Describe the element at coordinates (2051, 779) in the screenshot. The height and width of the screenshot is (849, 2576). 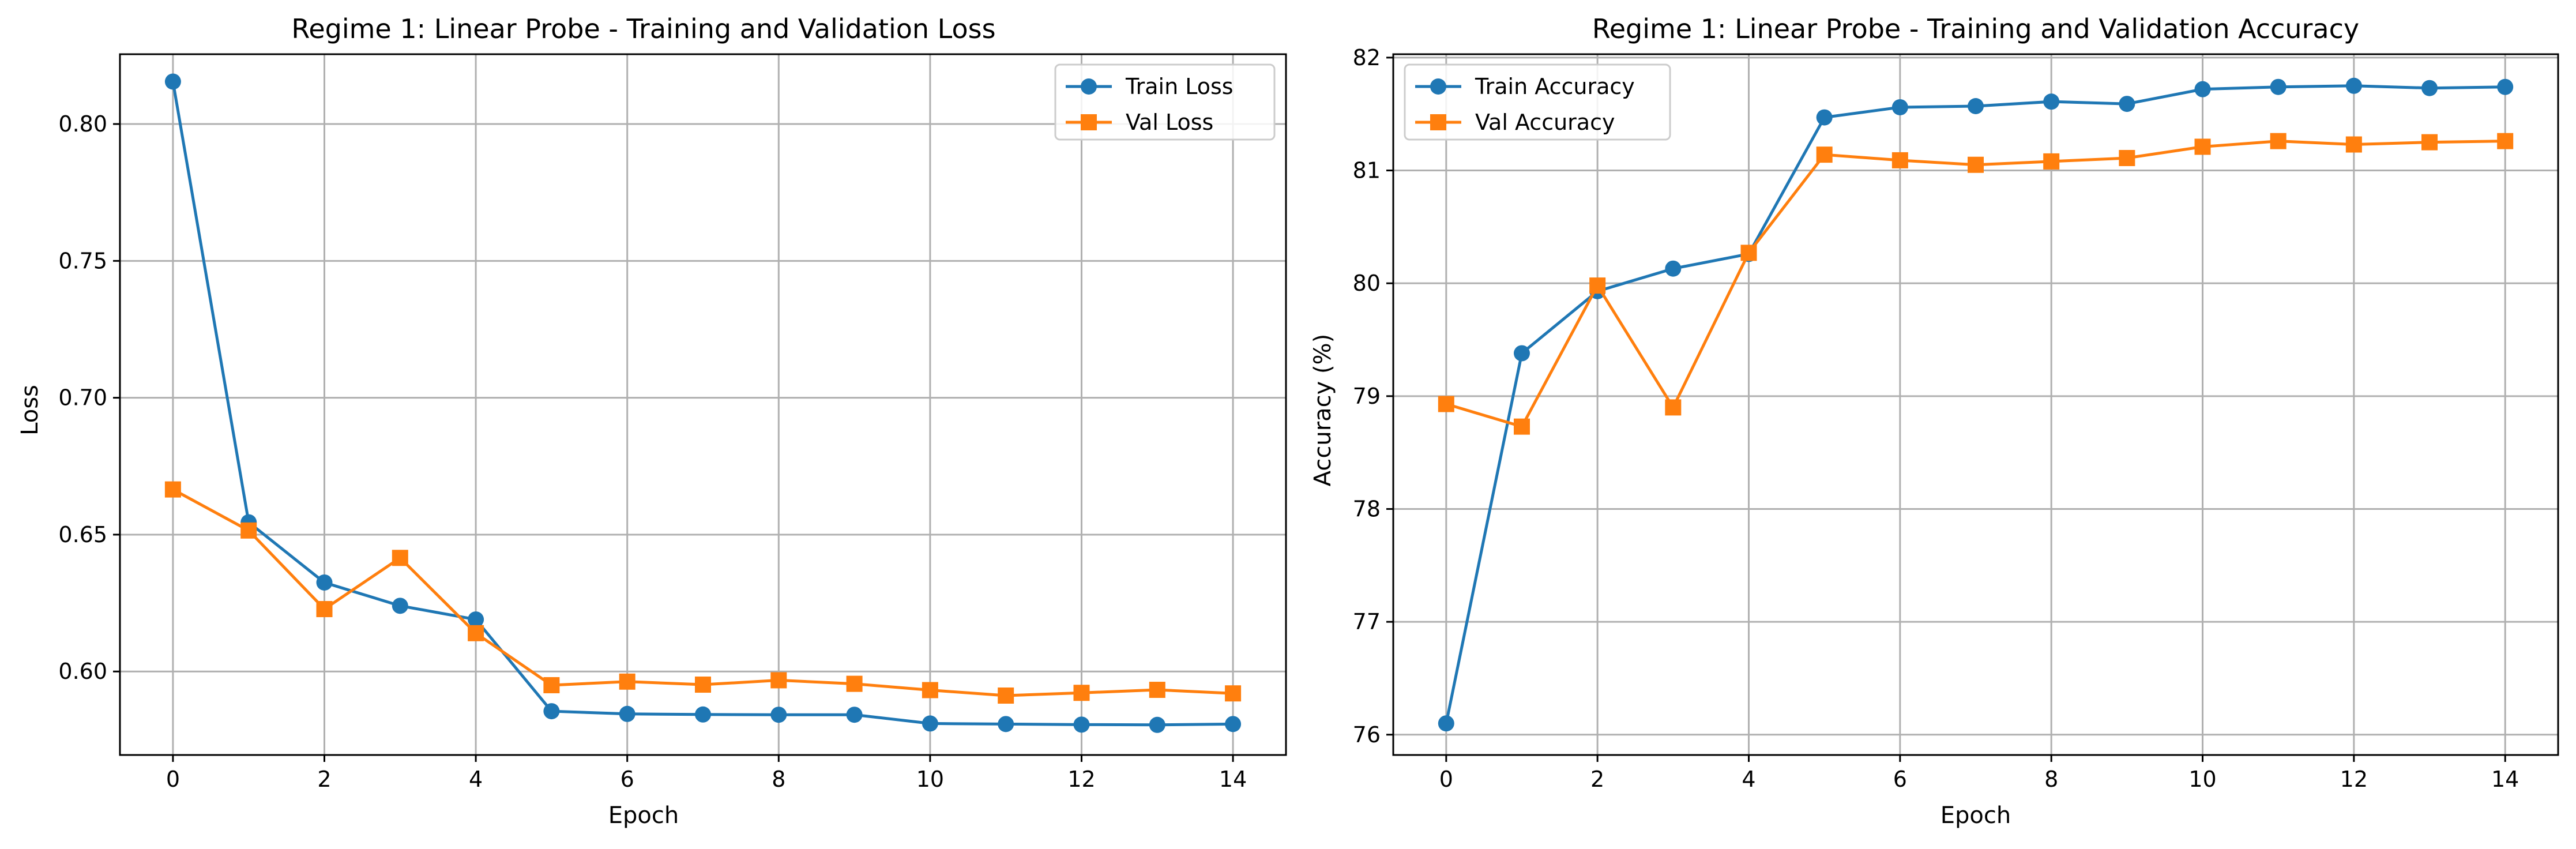
I see `accuracy-x-tick-label: 8` at that location.